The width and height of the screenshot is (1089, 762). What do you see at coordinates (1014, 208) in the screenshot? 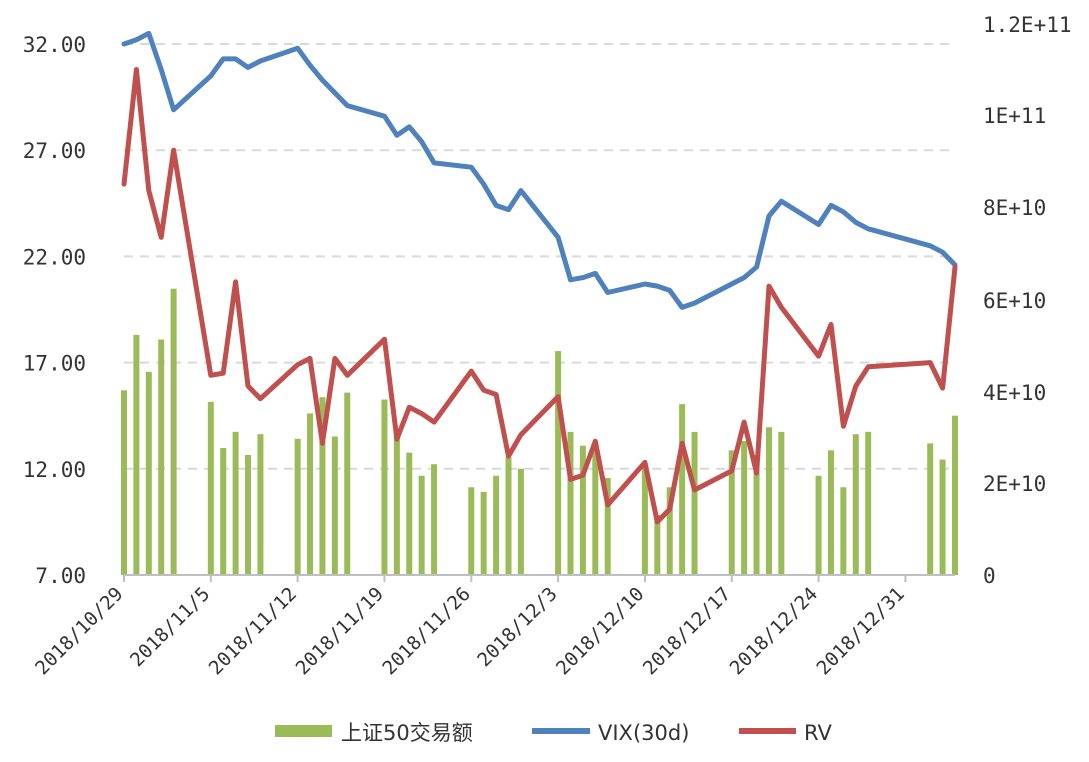
I see `right-tick-label: 8E+10` at bounding box center [1014, 208].